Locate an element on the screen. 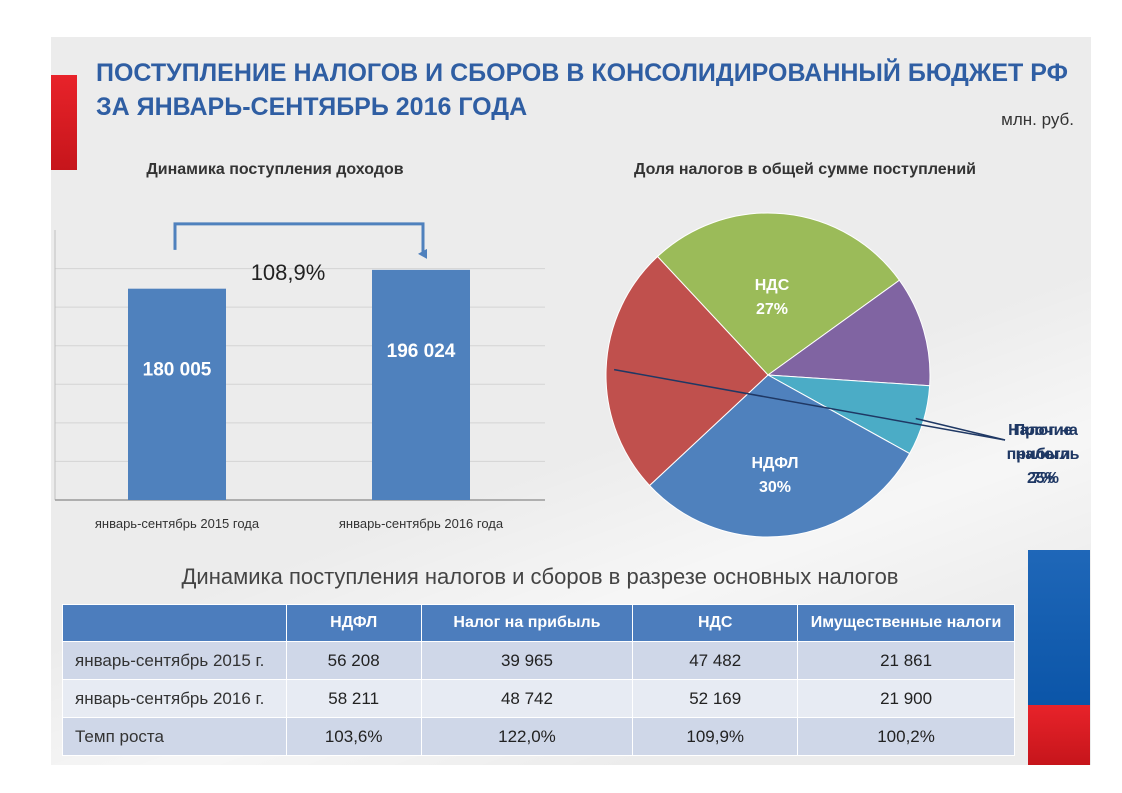 The image size is (1122, 793). pie-slice-label: Налог на прибыль 25% is located at coordinates (1043, 454).